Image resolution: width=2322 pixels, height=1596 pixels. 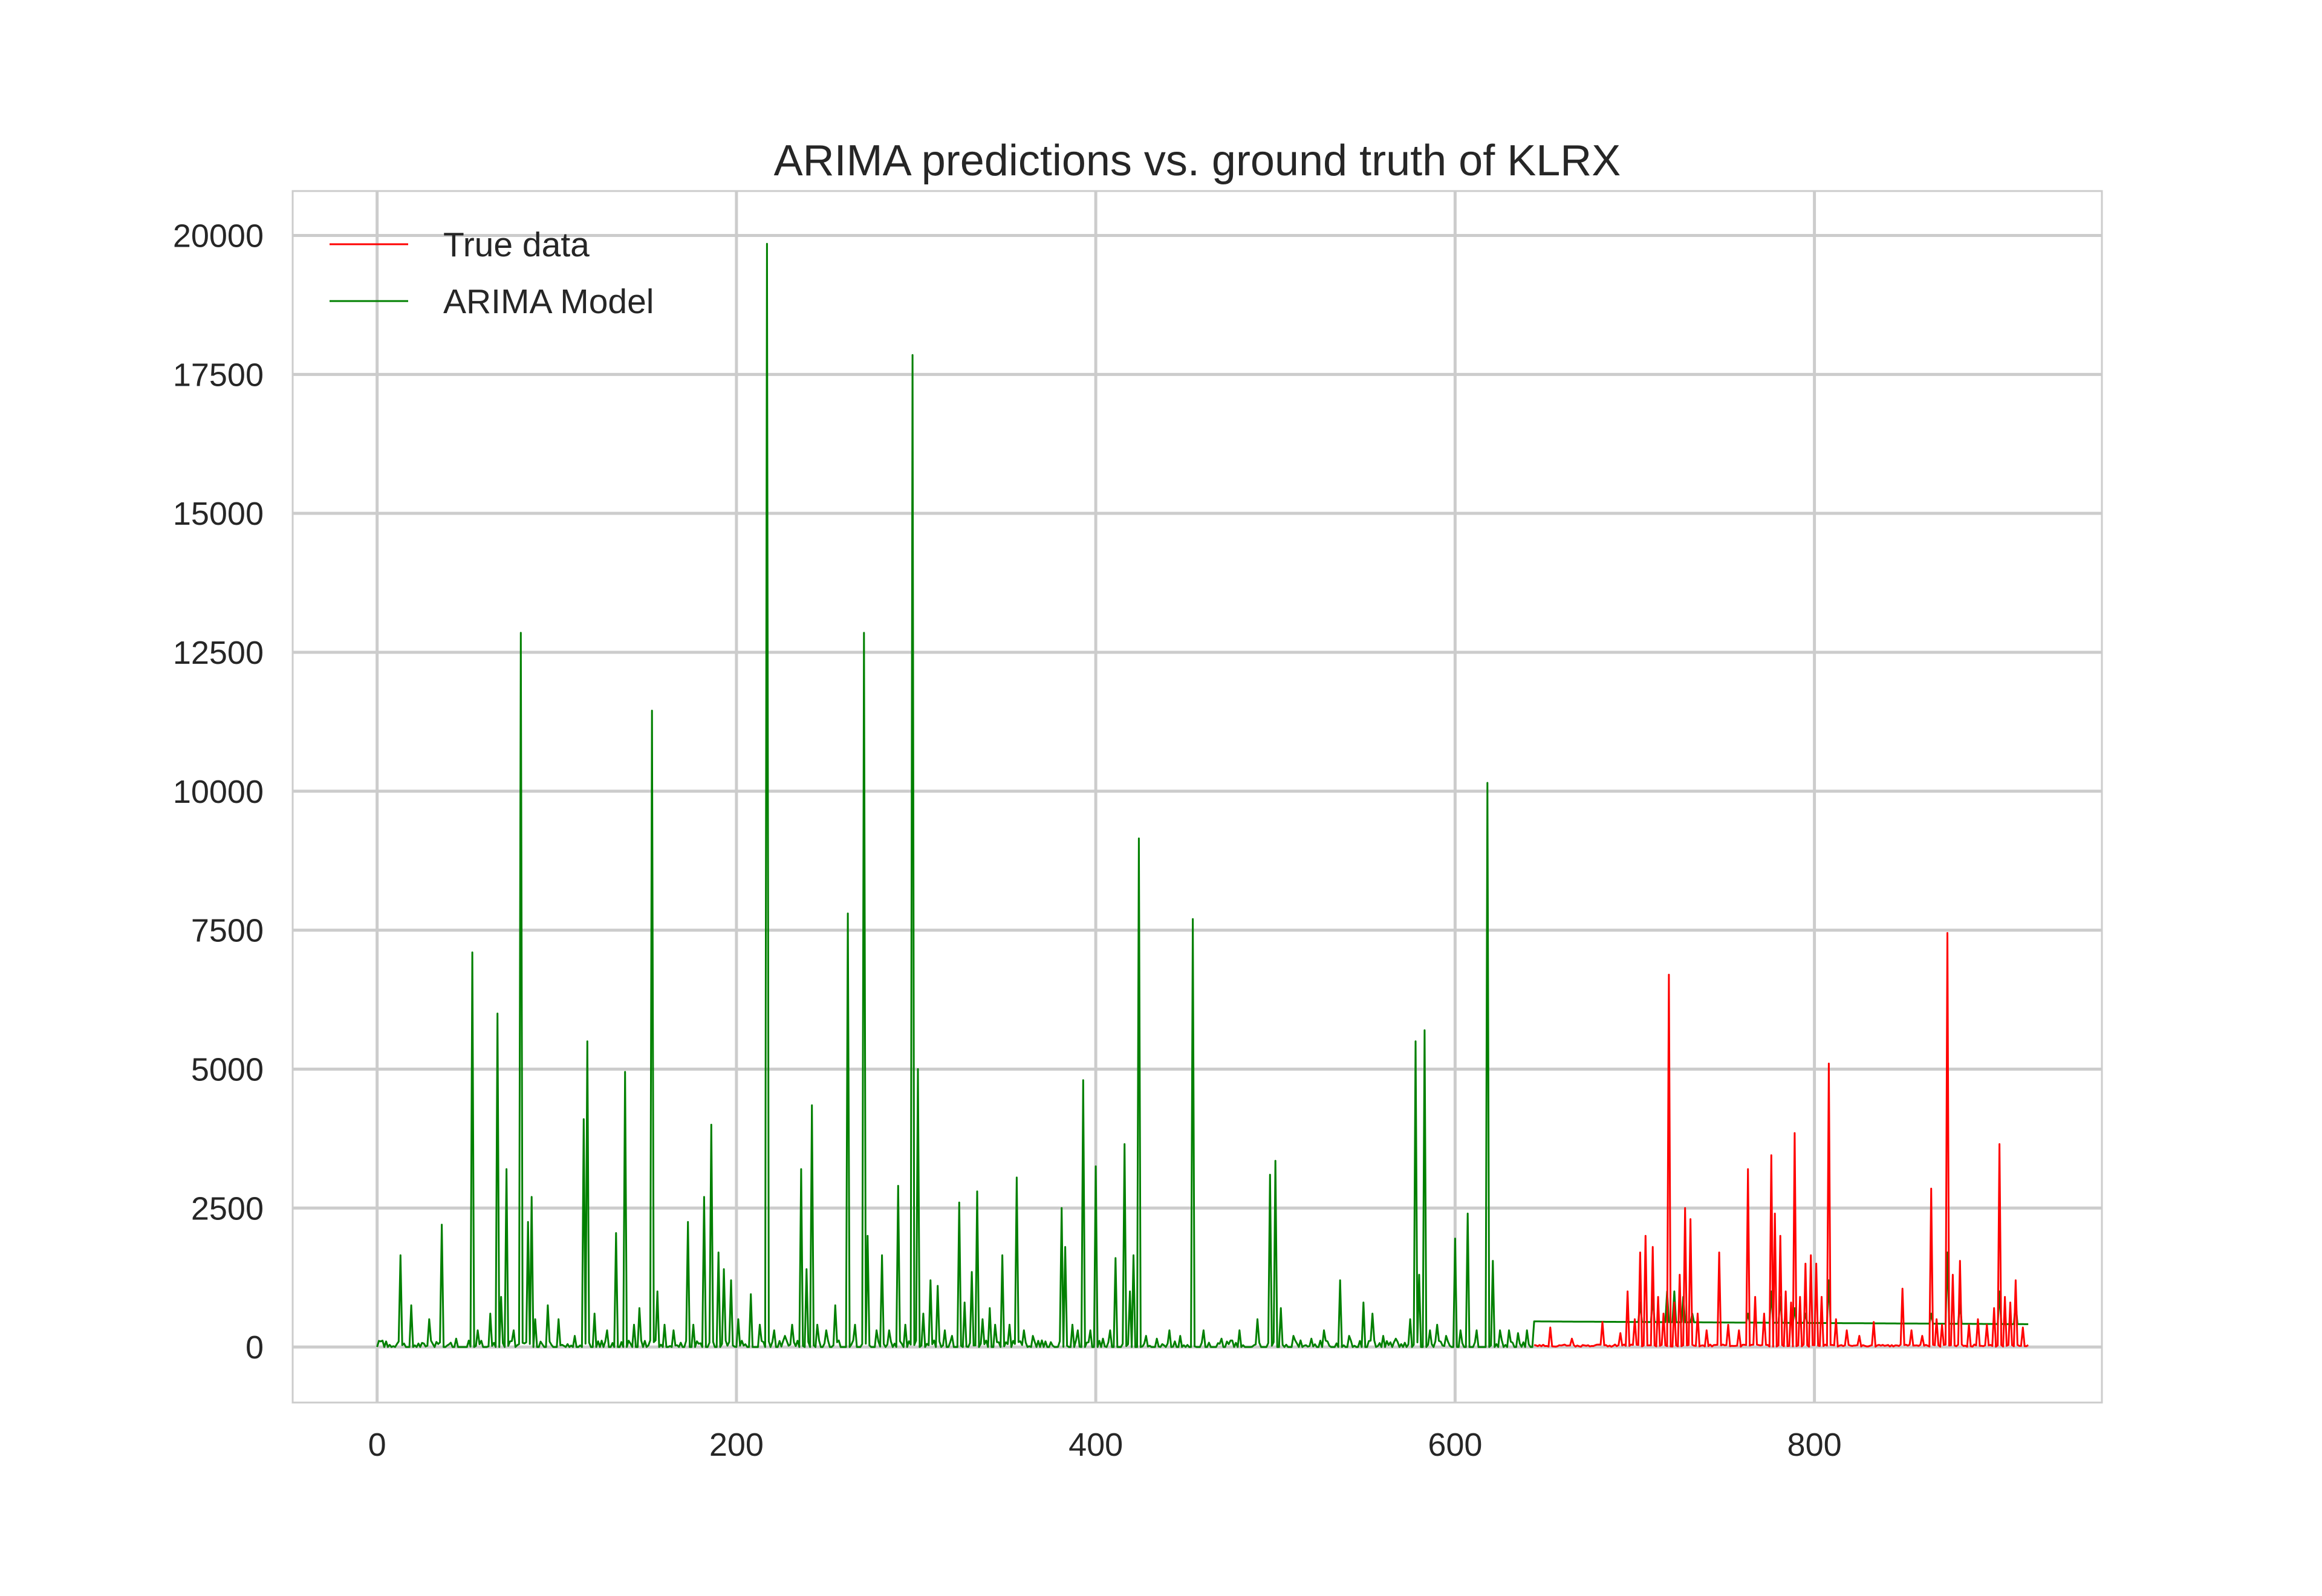 What do you see at coordinates (218, 236) in the screenshot?
I see `y-tick-label: 20000` at bounding box center [218, 236].